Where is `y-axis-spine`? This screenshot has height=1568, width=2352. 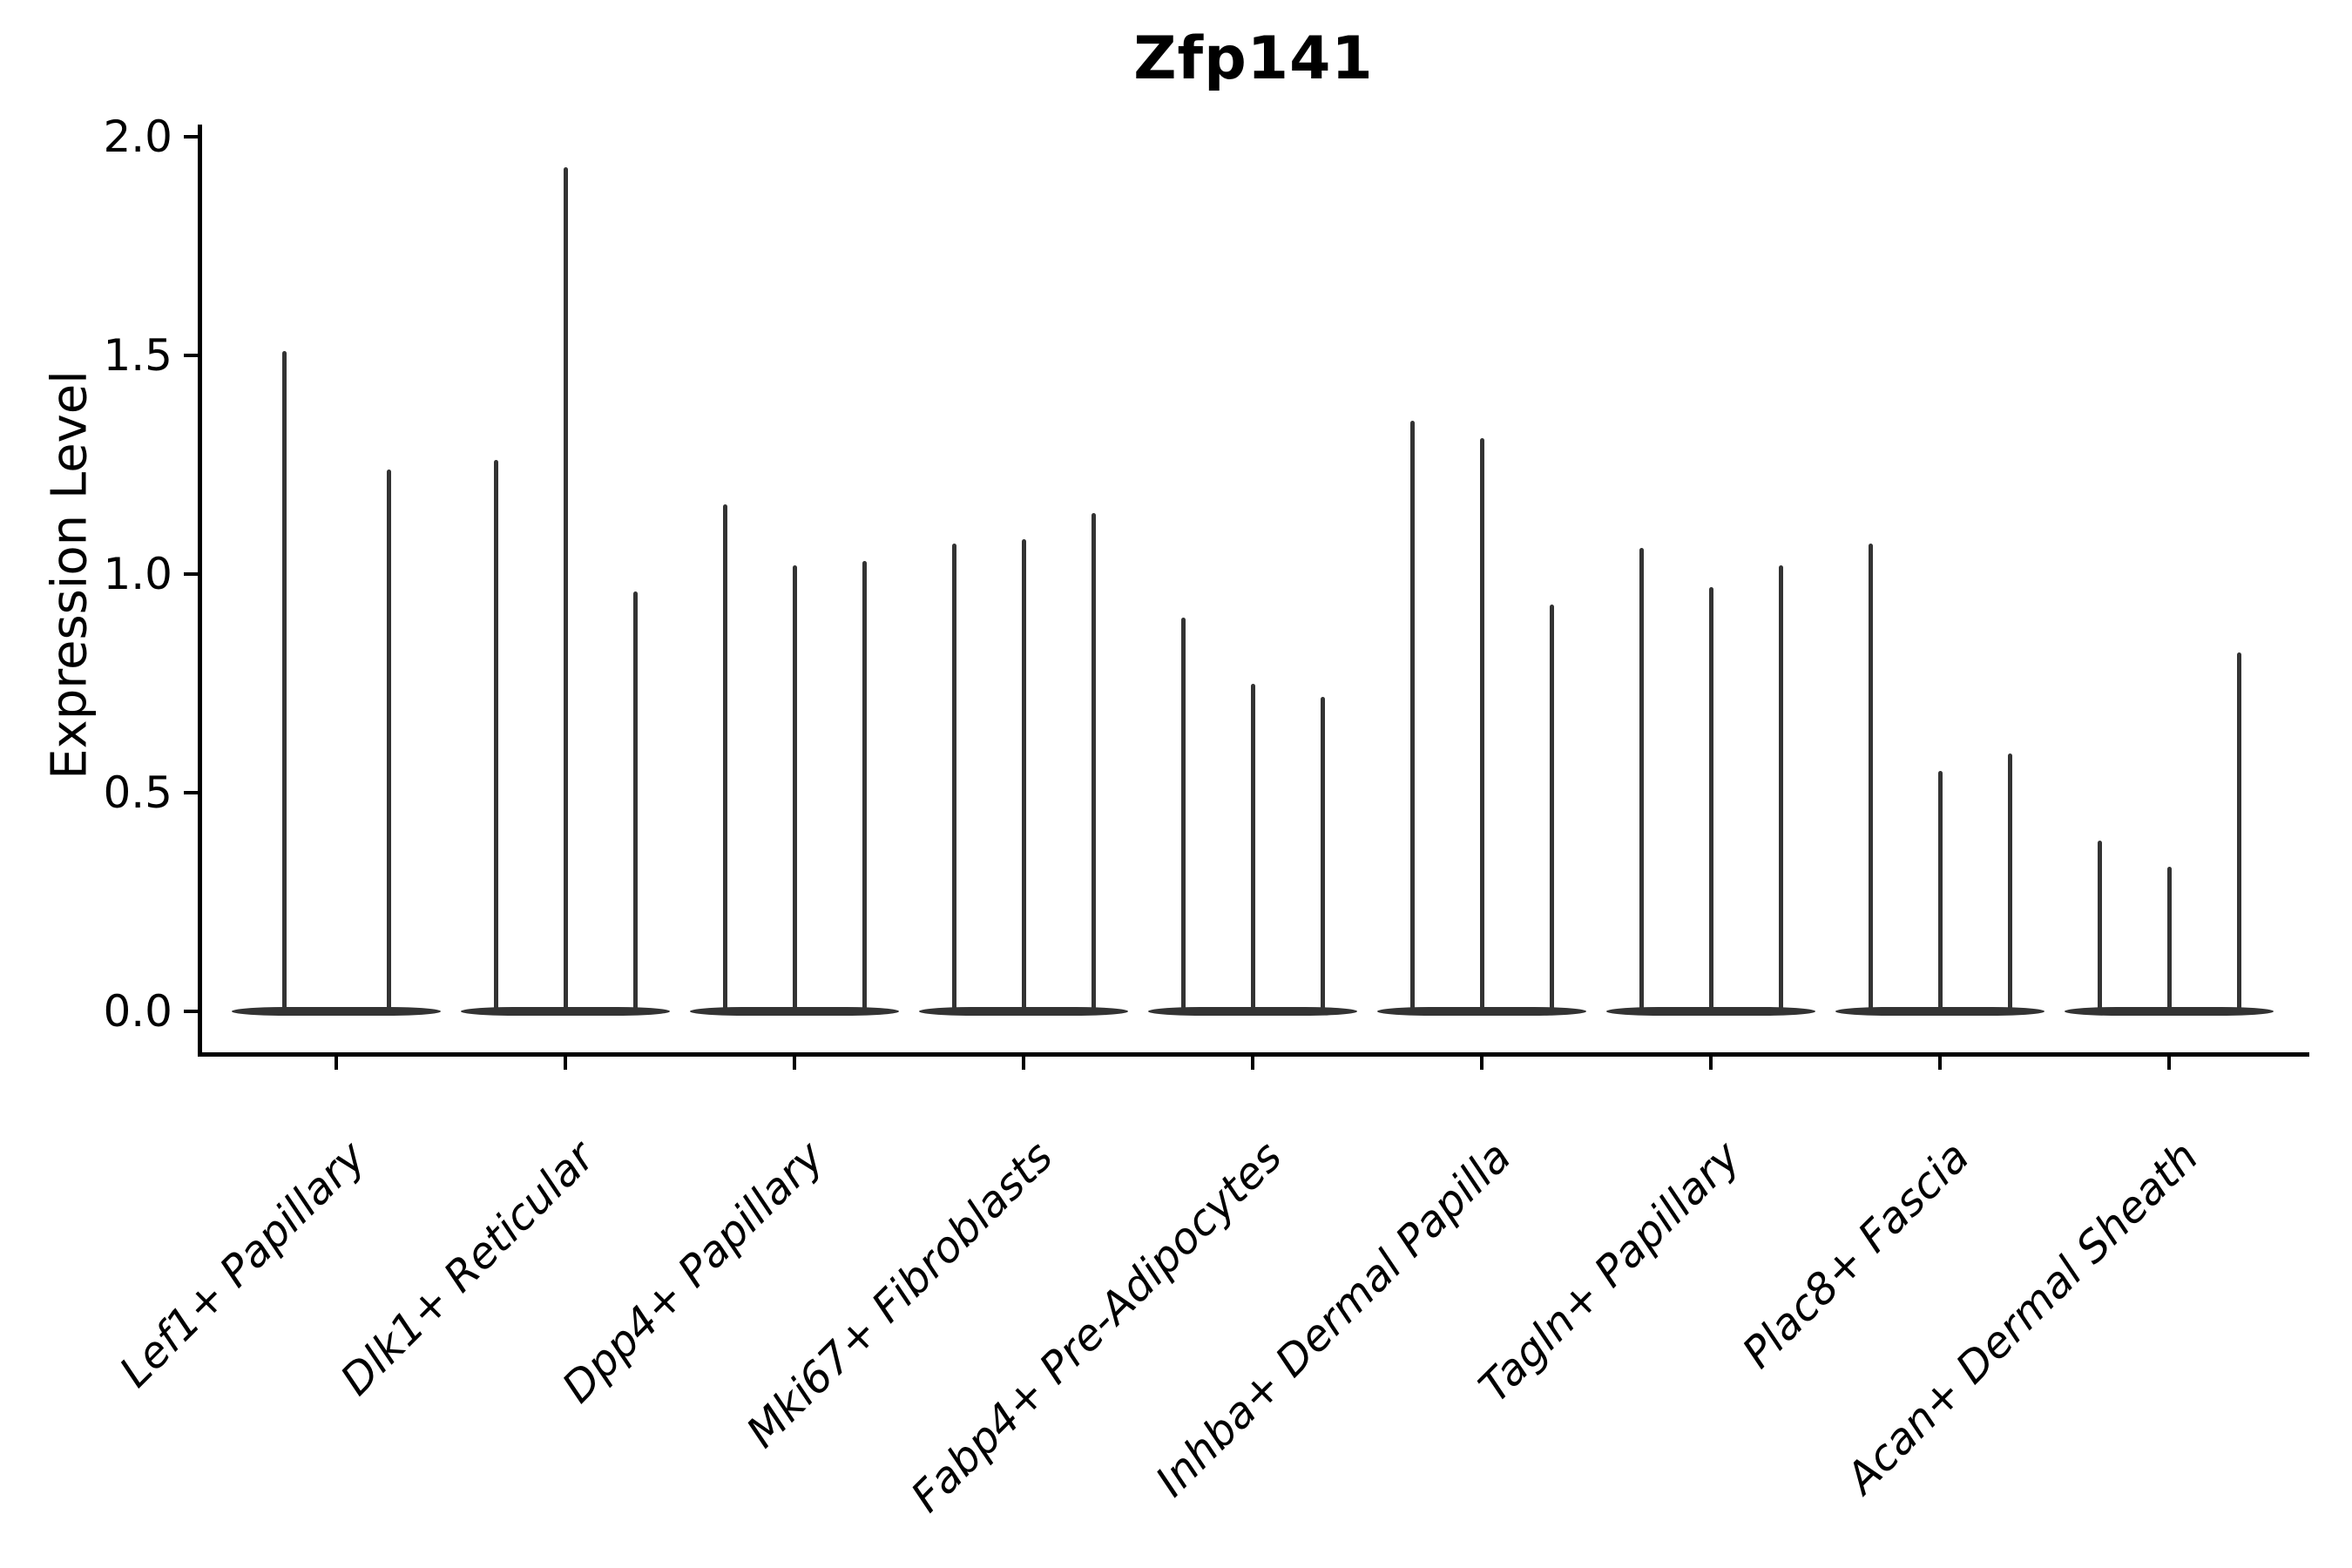
y-axis-spine is located at coordinates (200, 591).